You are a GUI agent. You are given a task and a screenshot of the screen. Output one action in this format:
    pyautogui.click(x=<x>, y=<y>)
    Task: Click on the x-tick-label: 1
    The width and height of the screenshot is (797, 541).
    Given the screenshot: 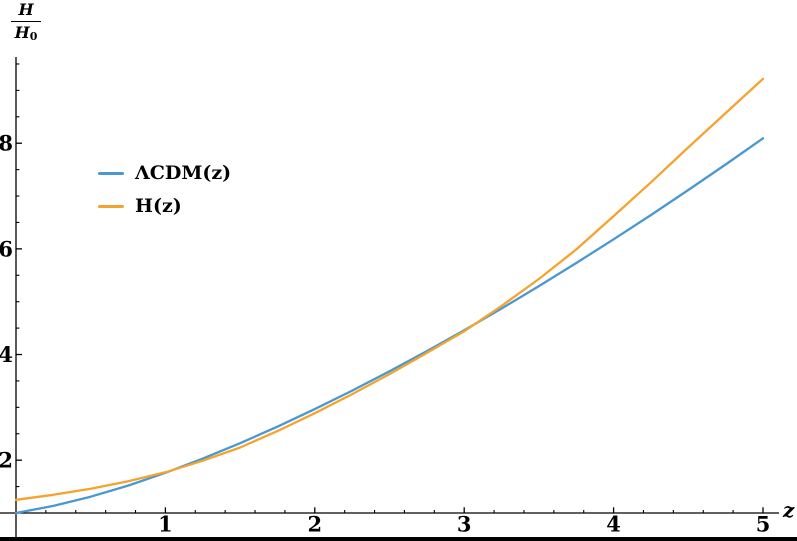 What is the action you would take?
    pyautogui.click(x=165, y=524)
    